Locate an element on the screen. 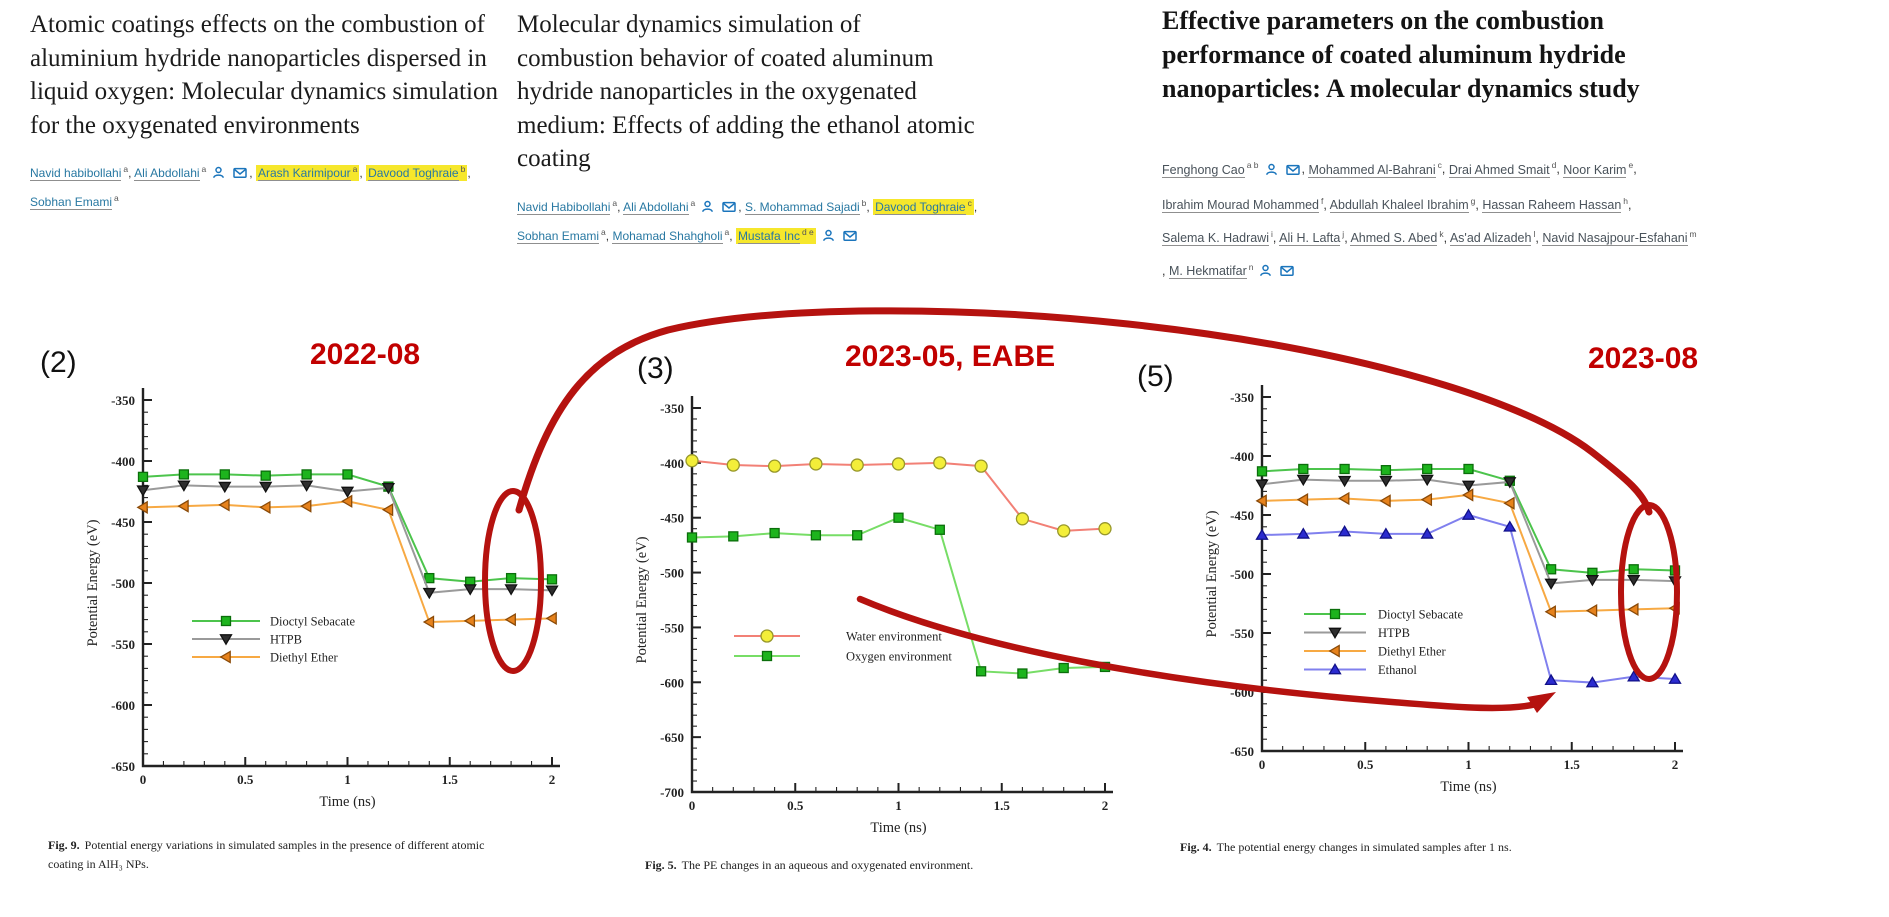 This screenshot has width=1889, height=917. author-link: Ibrahim Mourad Mohammed f is located at coordinates (1242, 204).